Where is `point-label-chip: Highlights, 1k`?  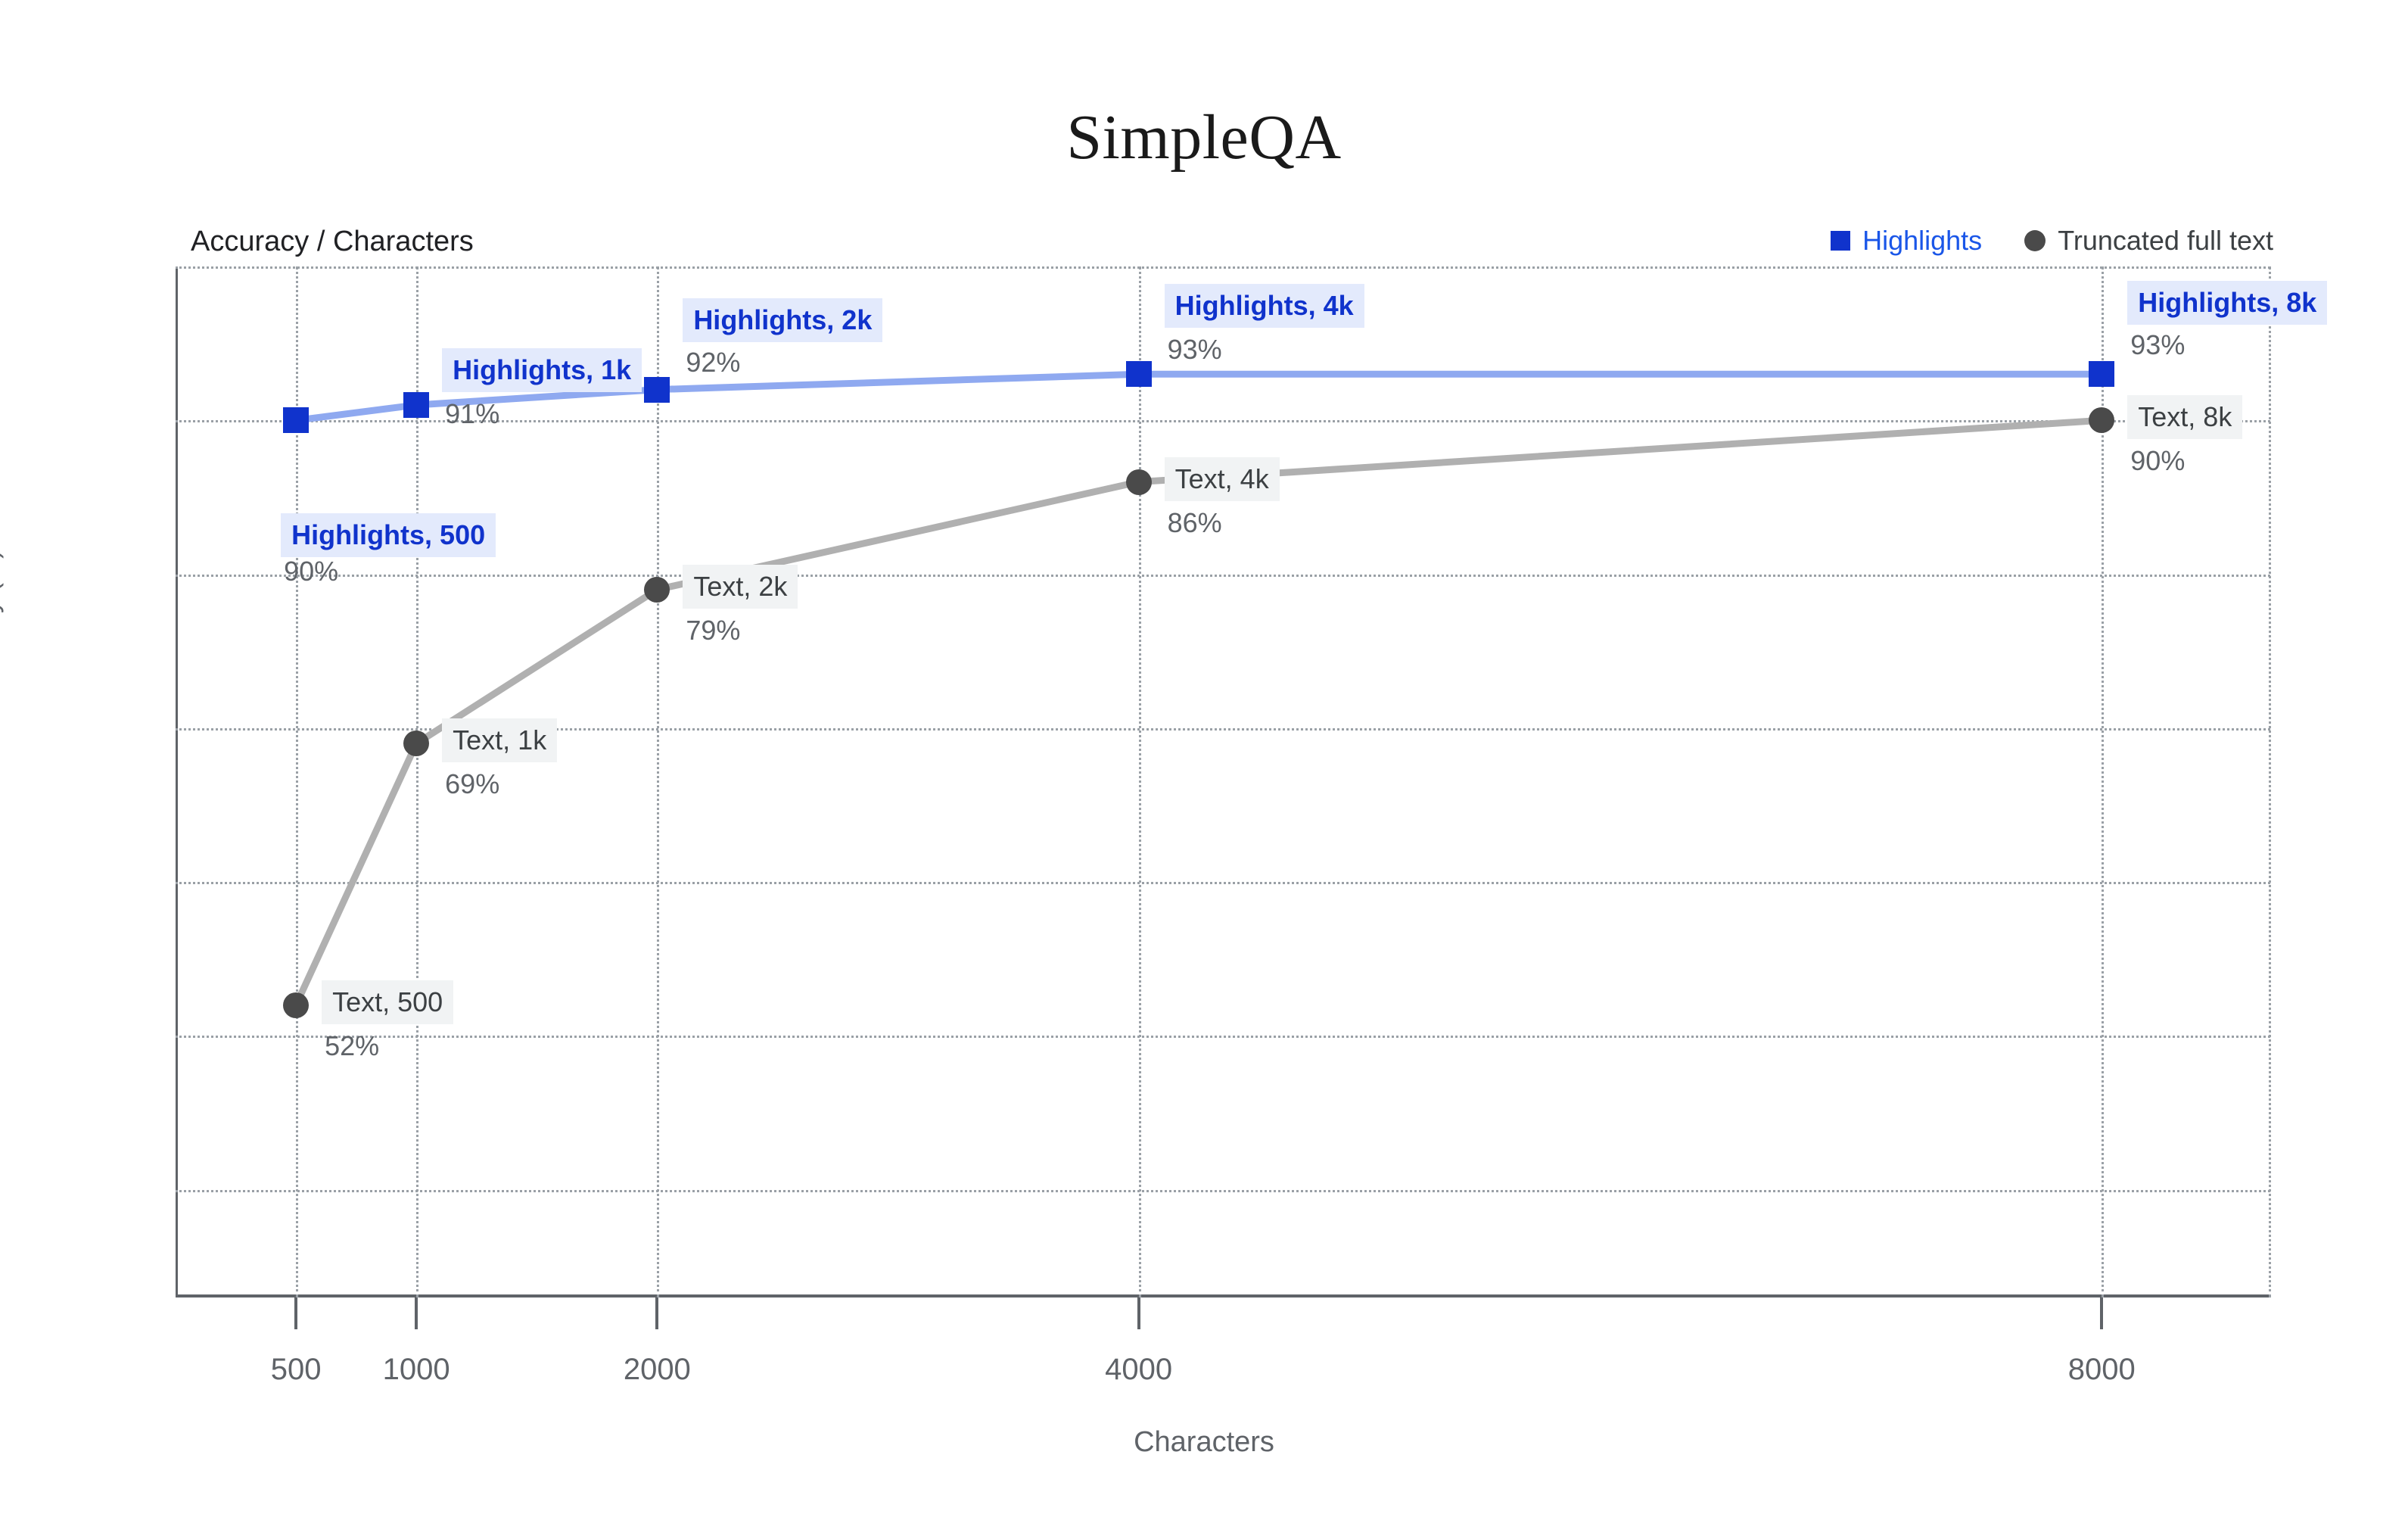
point-label-chip: Highlights, 1k is located at coordinates (542, 369).